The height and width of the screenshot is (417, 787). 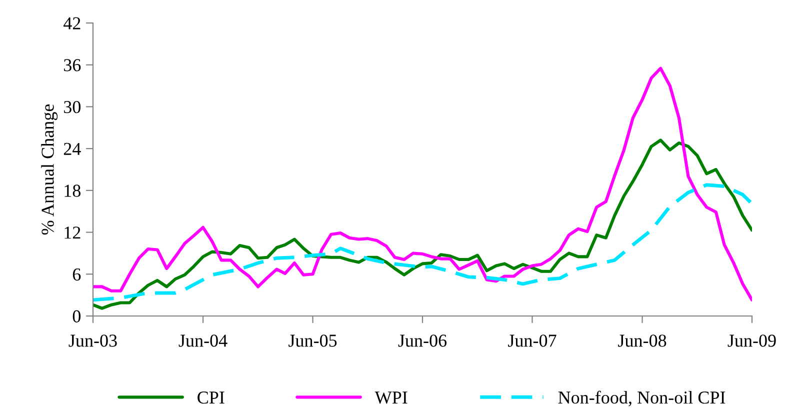 What do you see at coordinates (532, 340) in the screenshot?
I see `x-tick-label: Jun-07` at bounding box center [532, 340].